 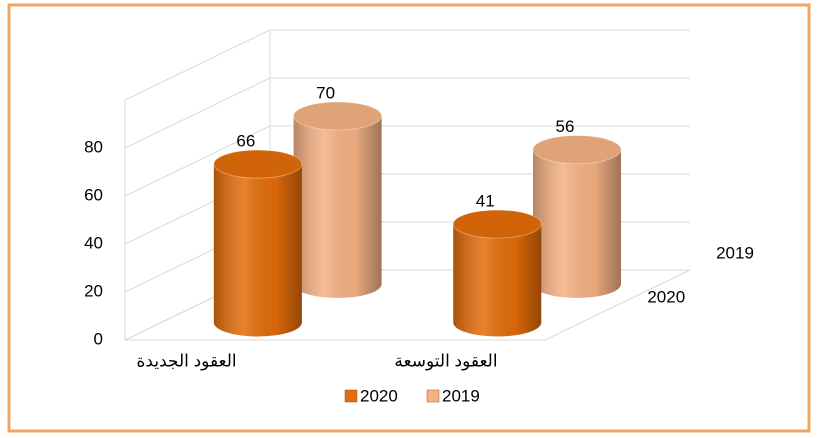 I want to click on y-tick-label: 20, so click(x=93, y=290).